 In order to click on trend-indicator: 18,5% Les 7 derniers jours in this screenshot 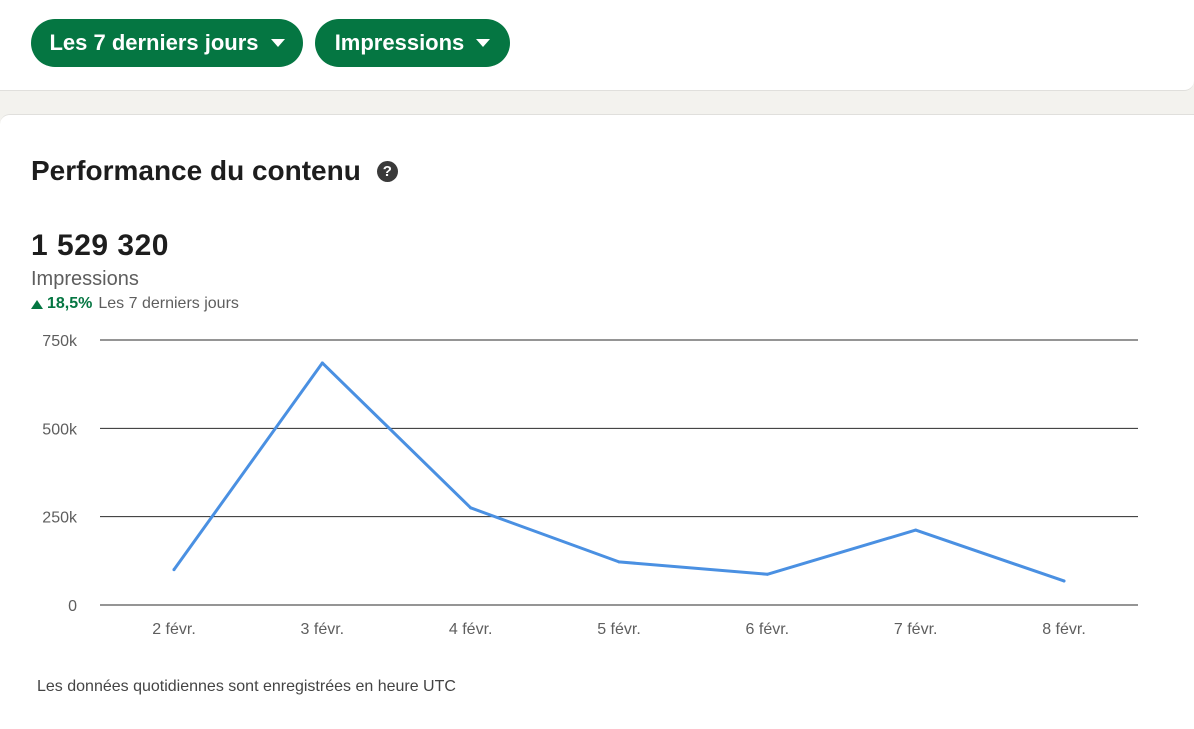, I will do `click(135, 304)`.